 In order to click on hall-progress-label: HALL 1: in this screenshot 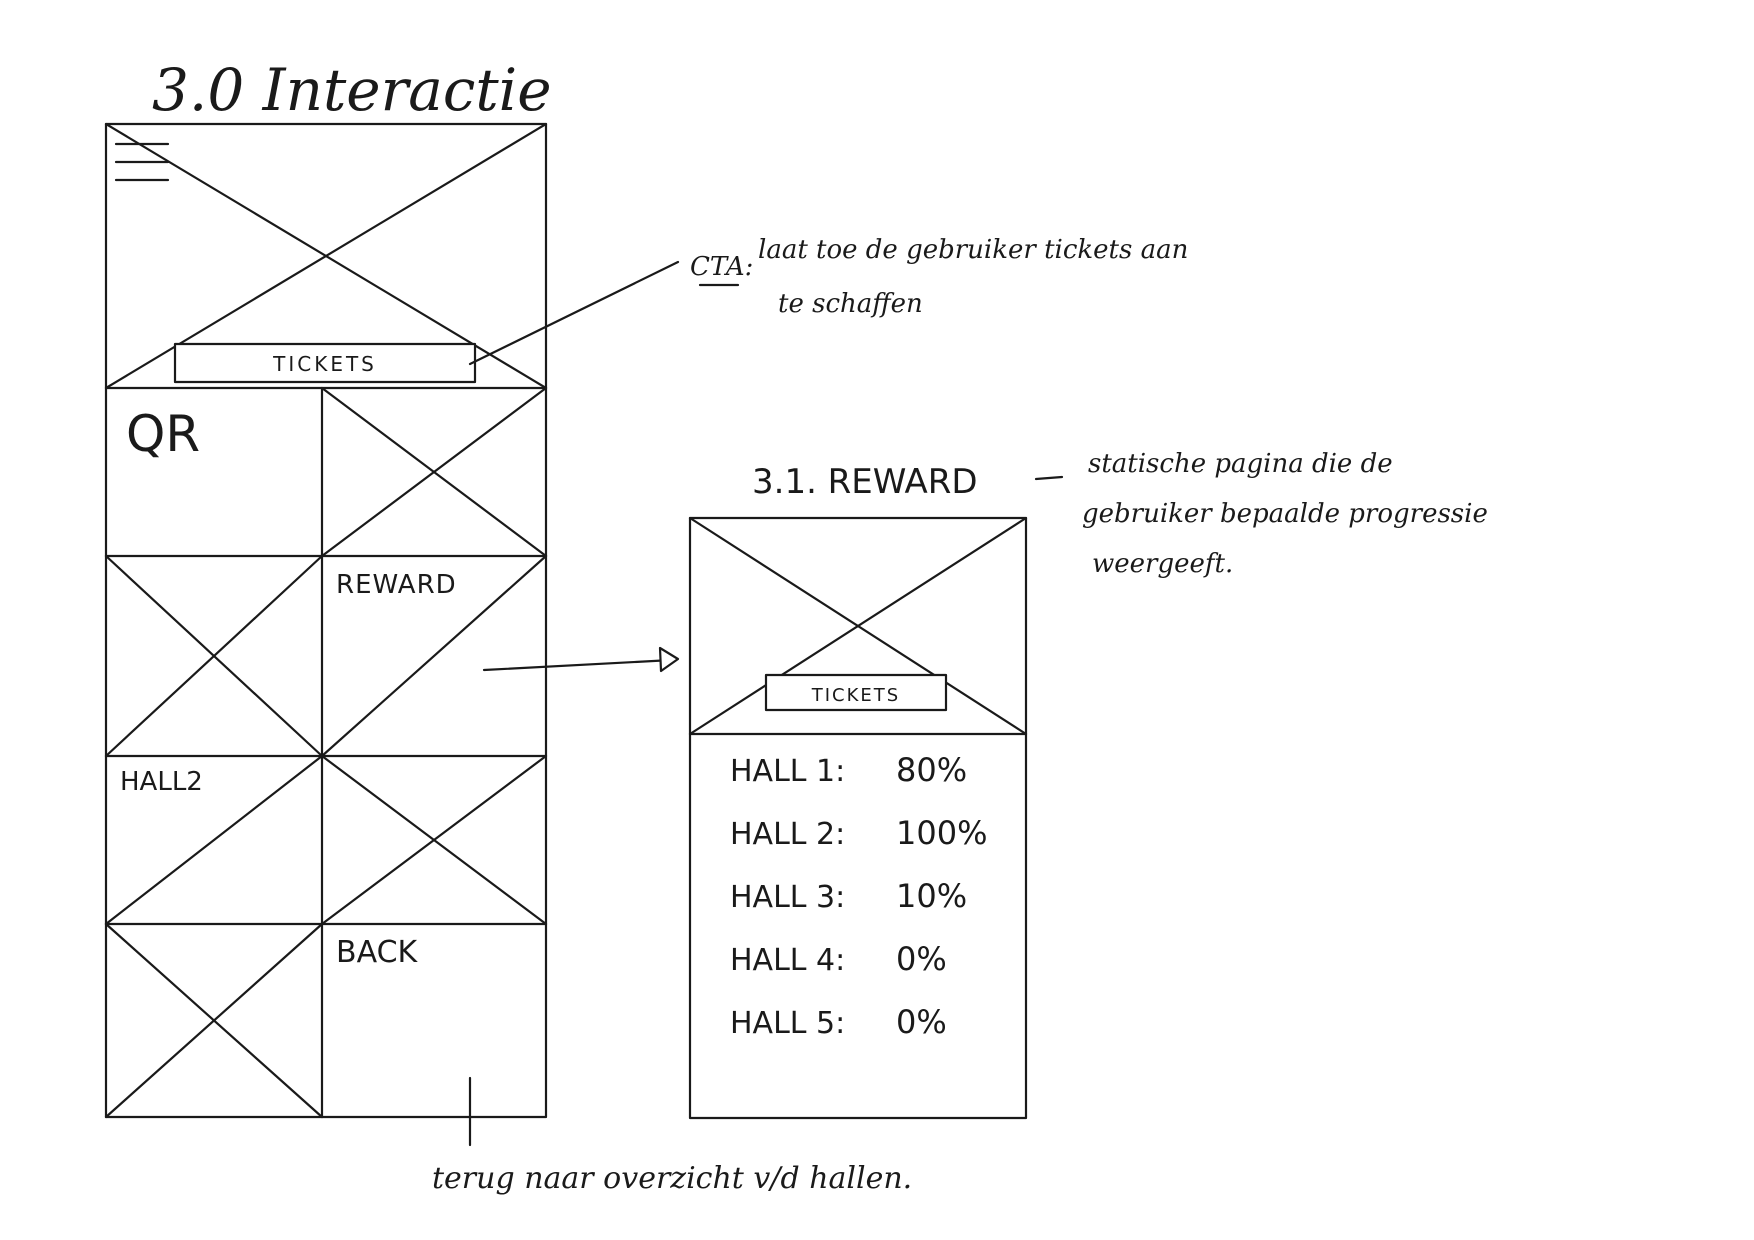, I will do `click(787, 771)`.